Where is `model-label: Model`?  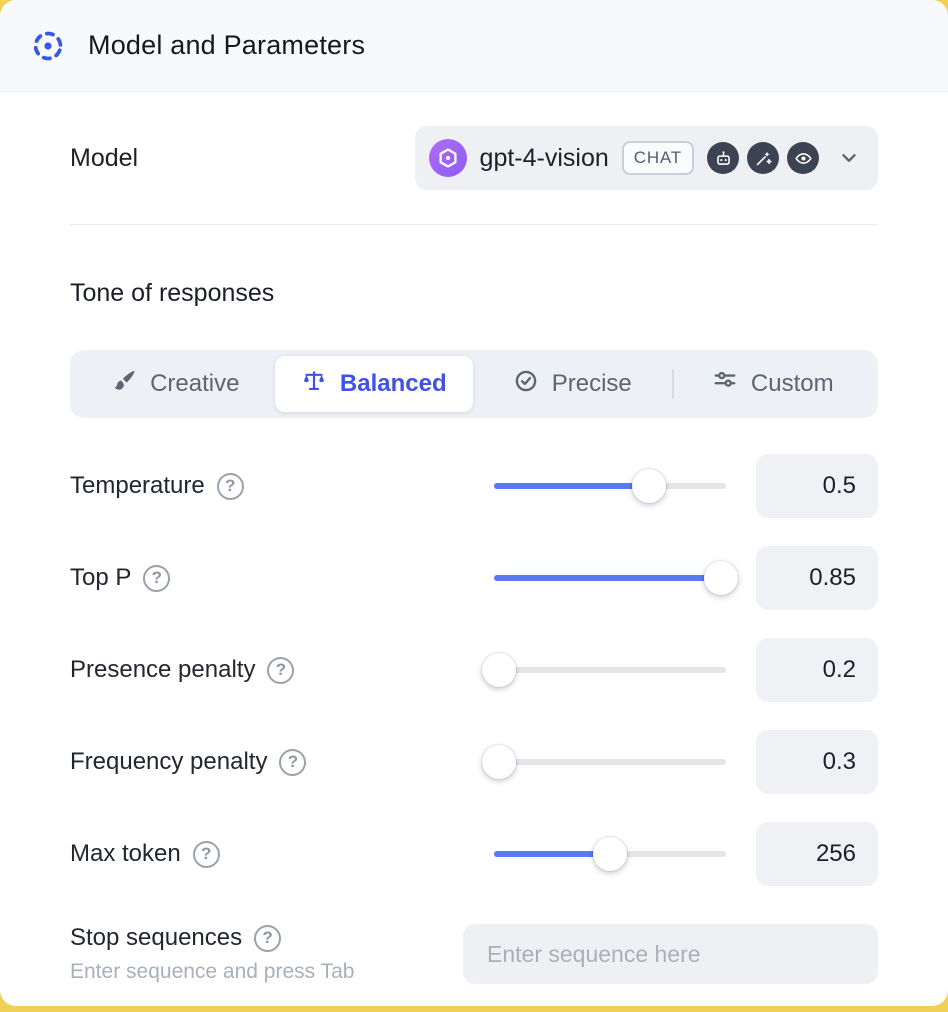
model-label: Model is located at coordinates (104, 157).